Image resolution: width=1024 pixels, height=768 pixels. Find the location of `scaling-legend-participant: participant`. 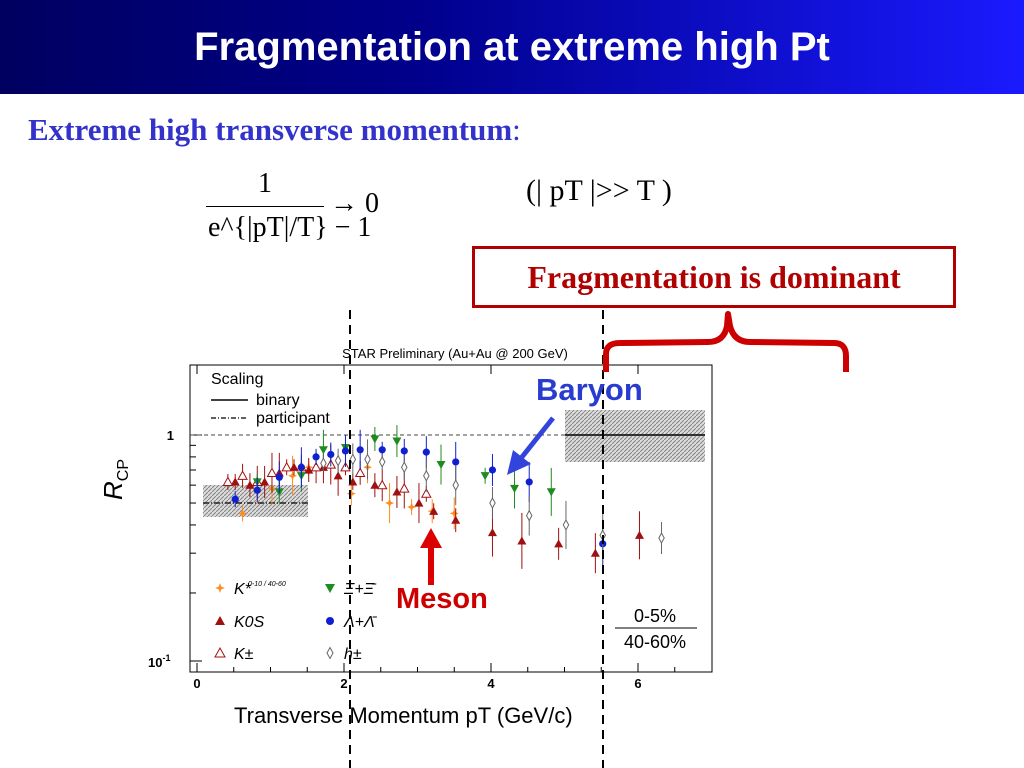

scaling-legend-participant: participant is located at coordinates (293, 418).